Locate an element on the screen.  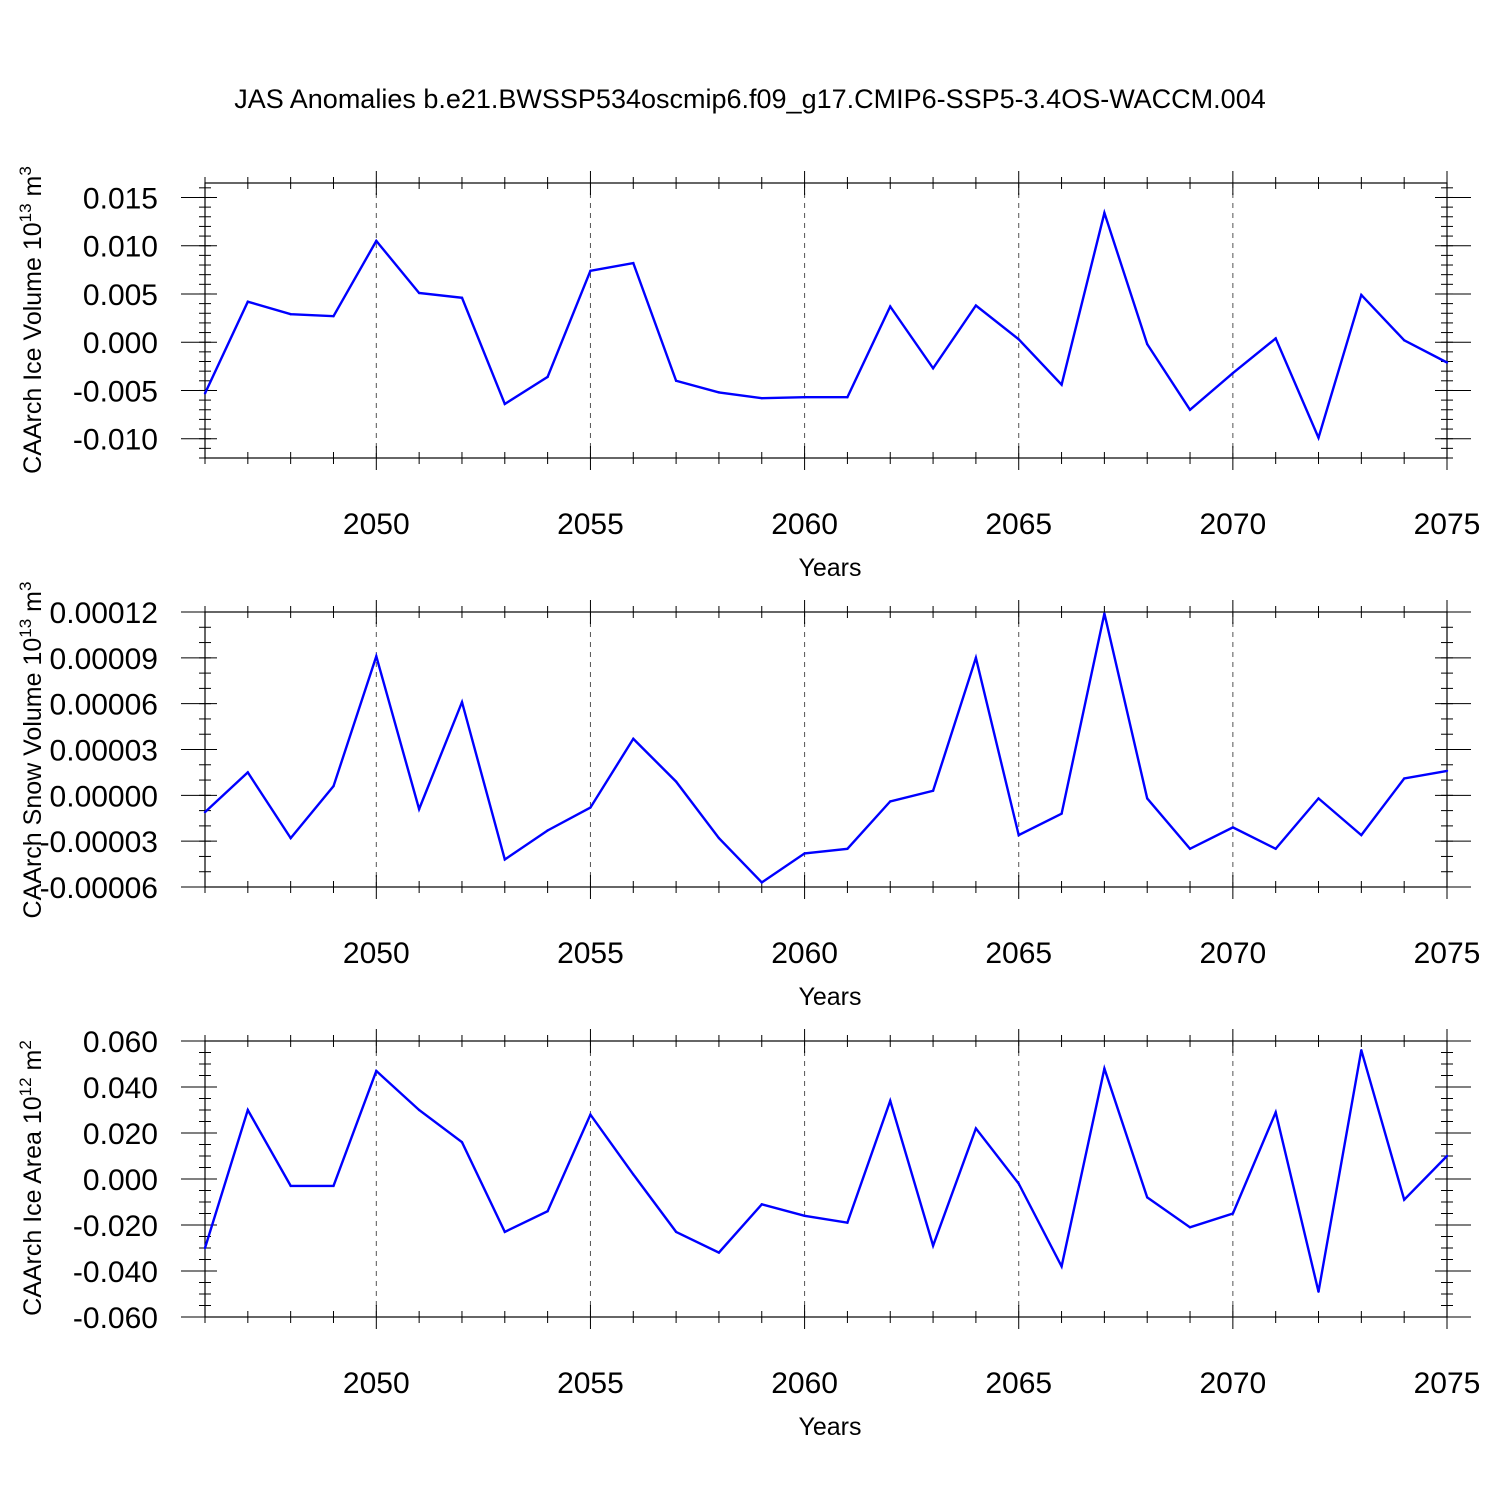
panel-1-xtick-label: 2070 is located at coordinates (1232, 524).